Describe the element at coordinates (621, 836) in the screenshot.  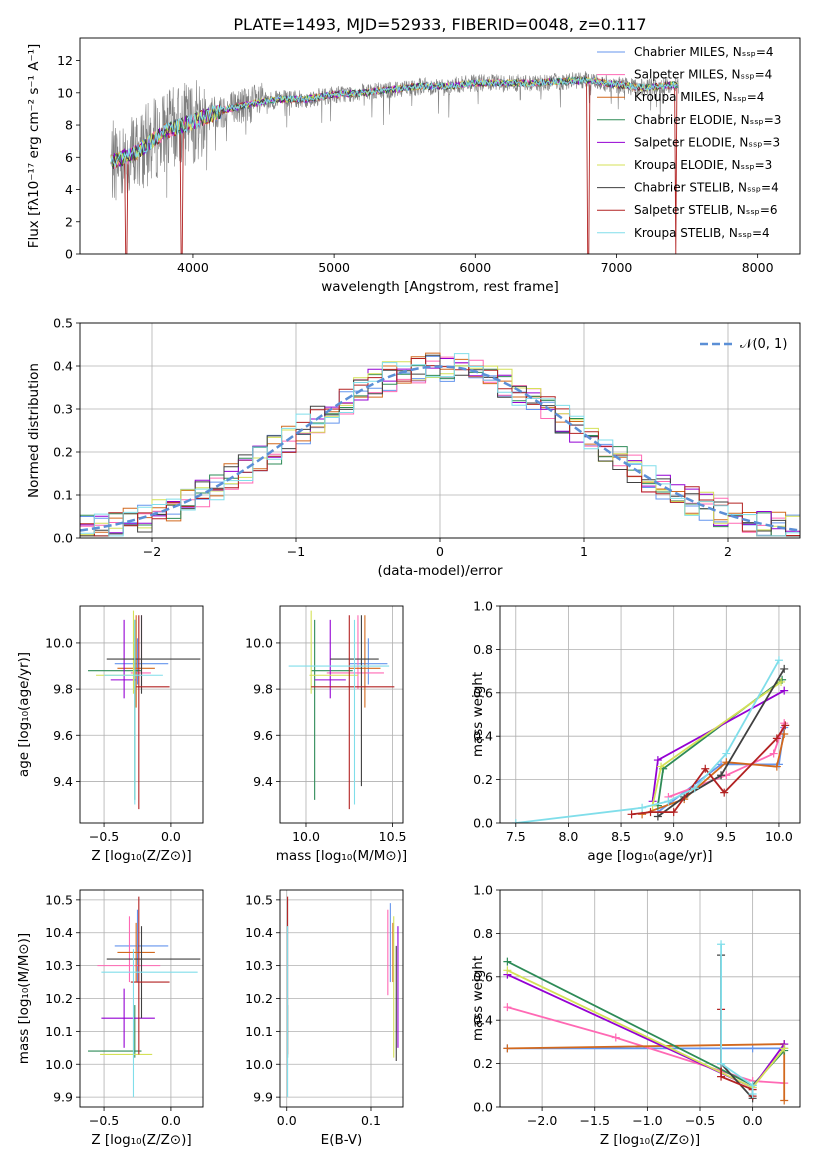
I see `x-tick-label: 8.5` at that location.